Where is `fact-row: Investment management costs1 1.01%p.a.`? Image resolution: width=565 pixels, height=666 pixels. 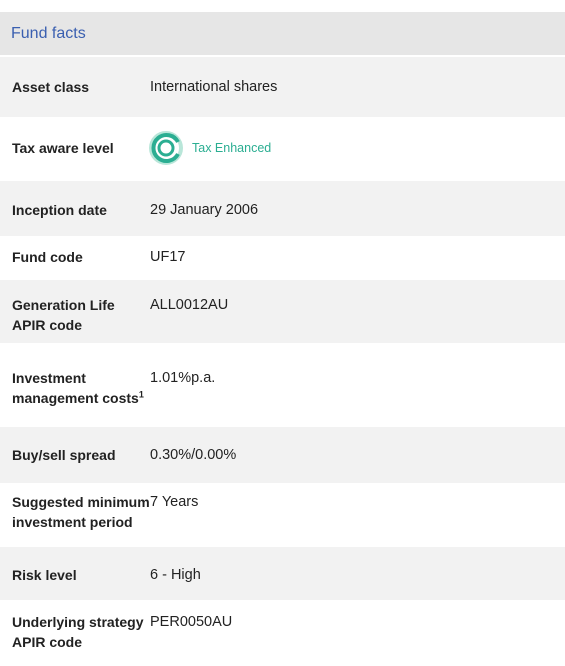
fact-row: Investment management costs1 1.01%p.a. is located at coordinates (282, 385).